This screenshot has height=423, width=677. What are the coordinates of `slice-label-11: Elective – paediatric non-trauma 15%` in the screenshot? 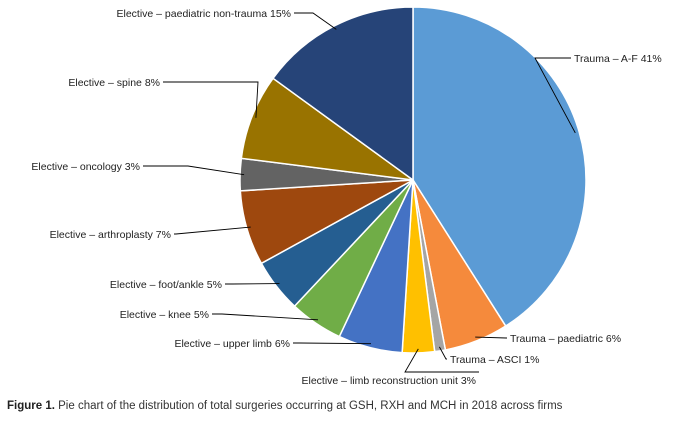 It's located at (203, 14).